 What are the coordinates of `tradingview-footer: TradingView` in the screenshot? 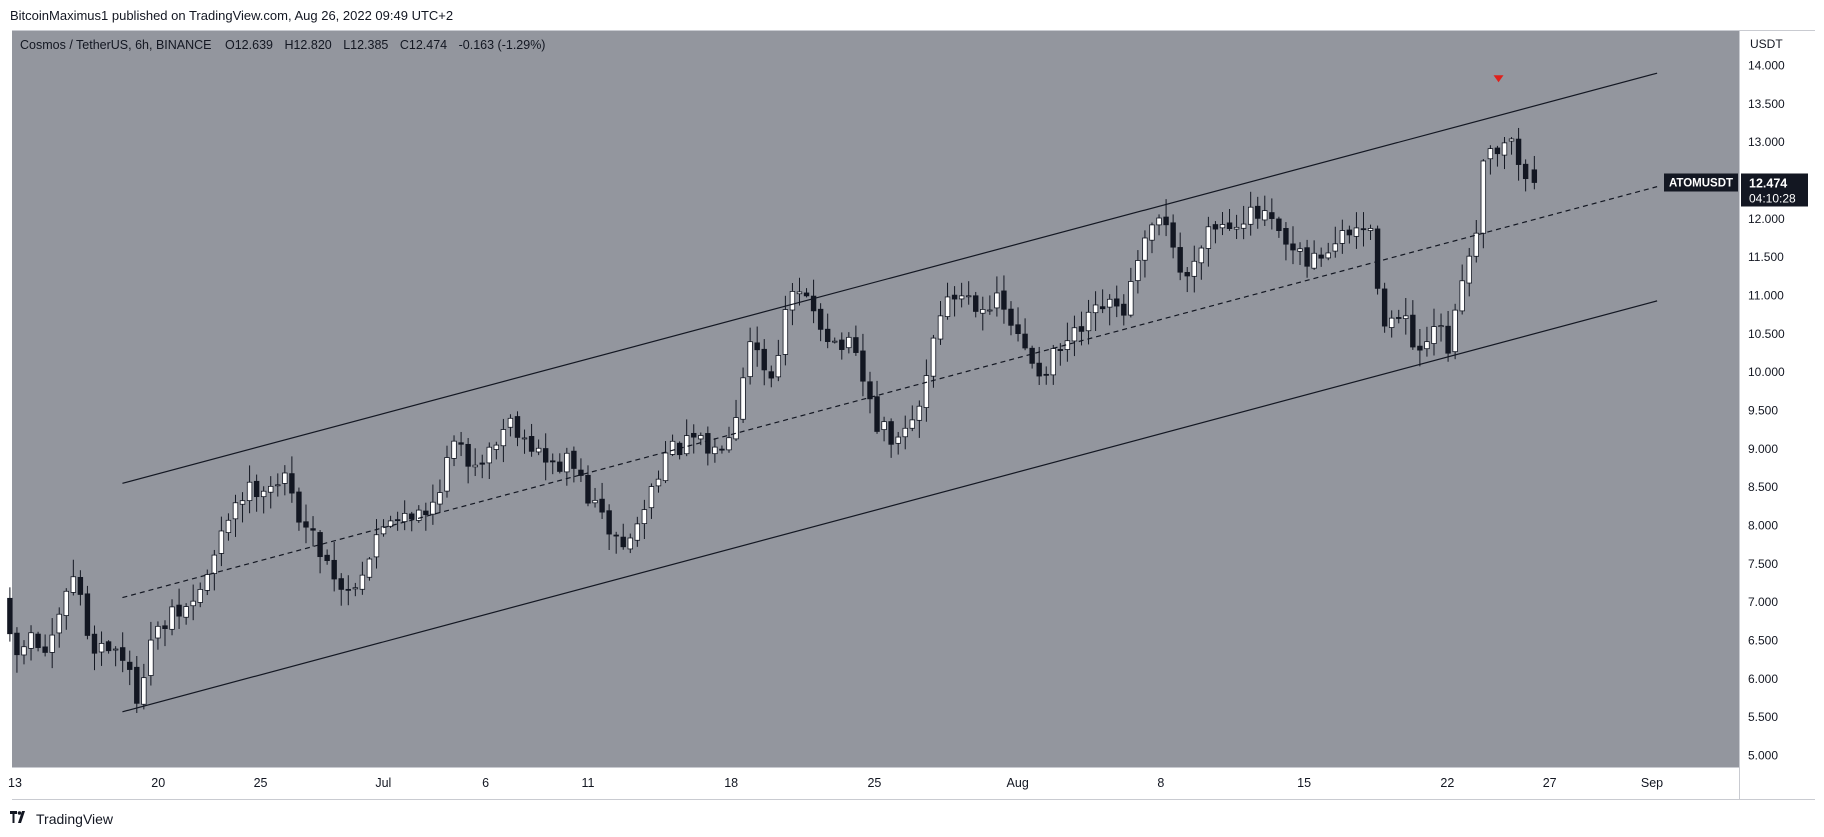 It's located at (61, 818).